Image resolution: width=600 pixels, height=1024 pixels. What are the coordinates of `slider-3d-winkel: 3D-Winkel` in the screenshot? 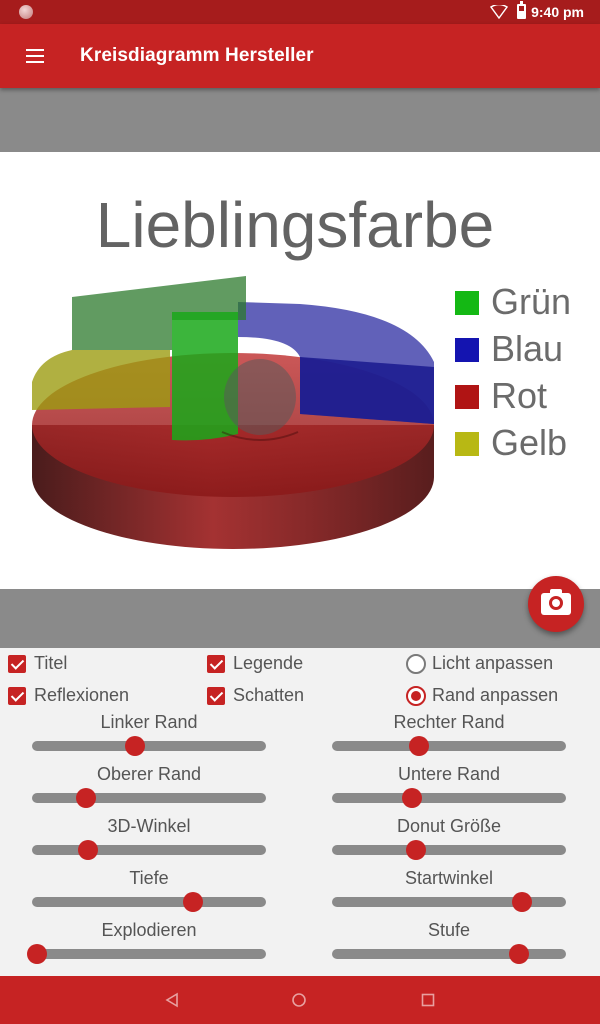 It's located at (149, 842).